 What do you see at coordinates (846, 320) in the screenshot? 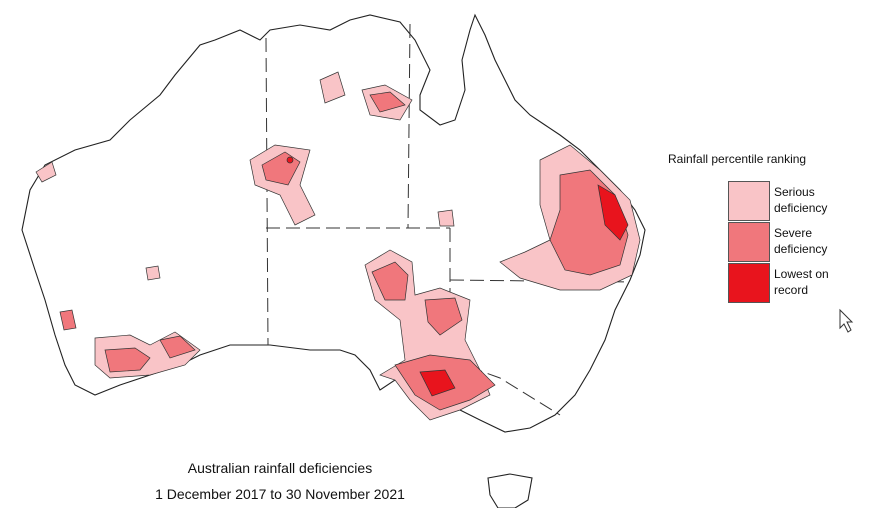
I see `mouse-cursor` at bounding box center [846, 320].